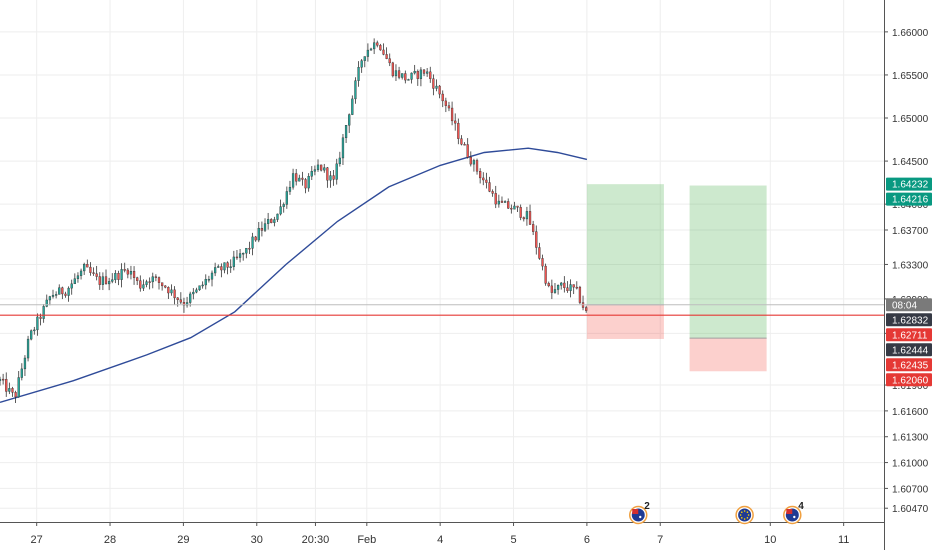  I want to click on price-tick-label: 1.60470, so click(910, 509).